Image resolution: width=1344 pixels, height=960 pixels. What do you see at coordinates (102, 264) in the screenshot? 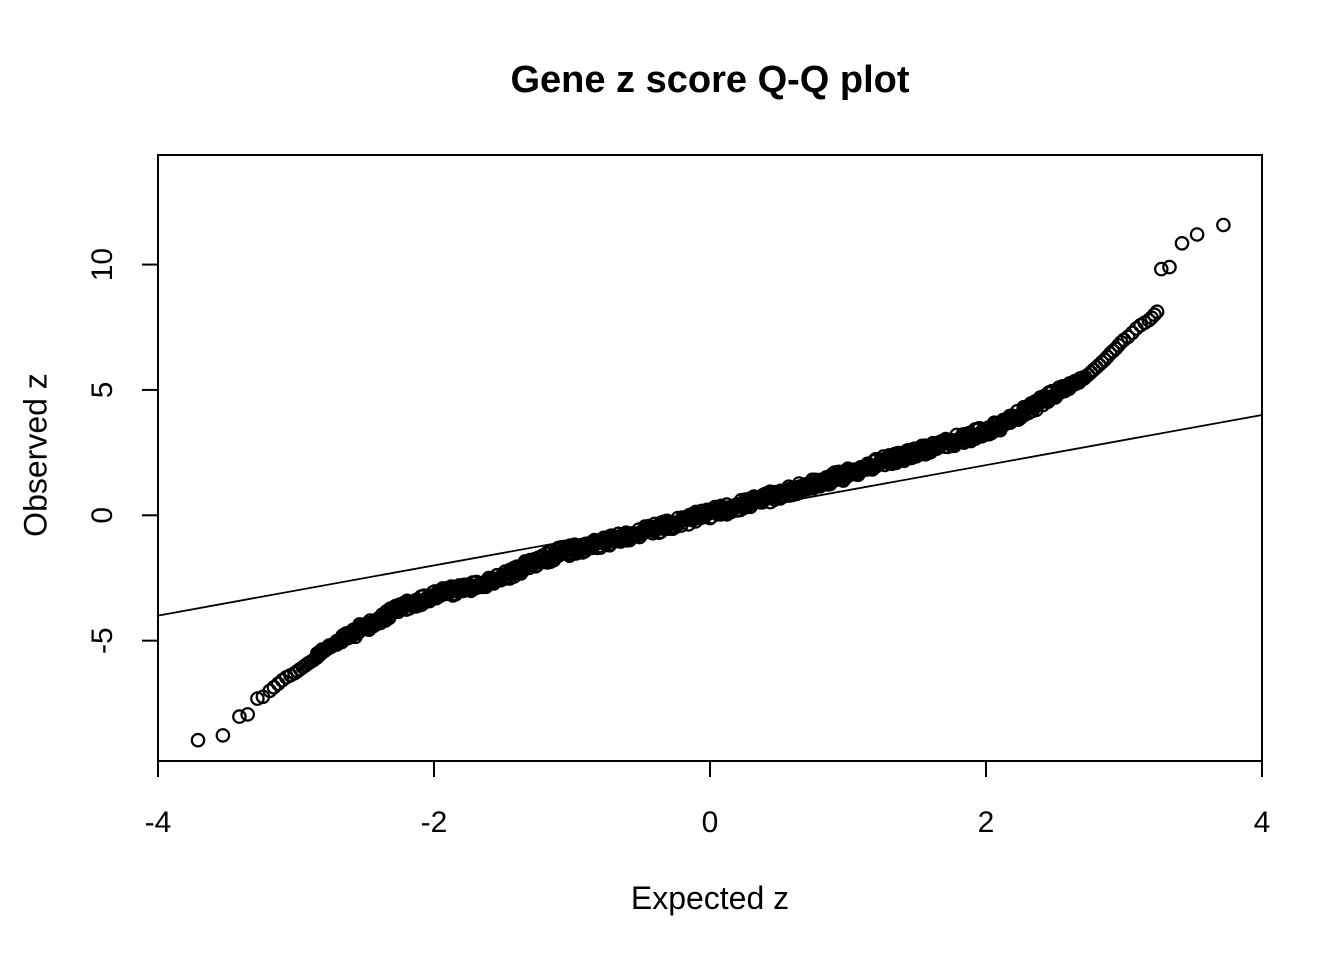
I see `y-tick-label: 10` at bounding box center [102, 264].